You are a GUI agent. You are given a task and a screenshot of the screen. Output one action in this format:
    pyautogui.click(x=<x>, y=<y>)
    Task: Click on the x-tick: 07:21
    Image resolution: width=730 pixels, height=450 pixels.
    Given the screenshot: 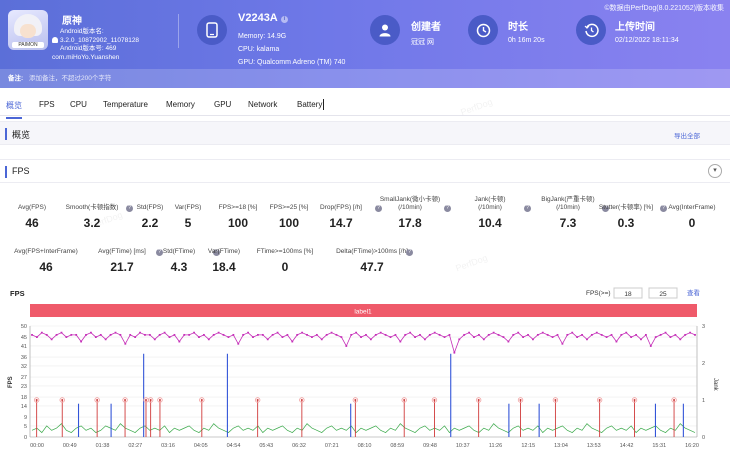 What is the action you would take?
    pyautogui.click(x=332, y=446)
    